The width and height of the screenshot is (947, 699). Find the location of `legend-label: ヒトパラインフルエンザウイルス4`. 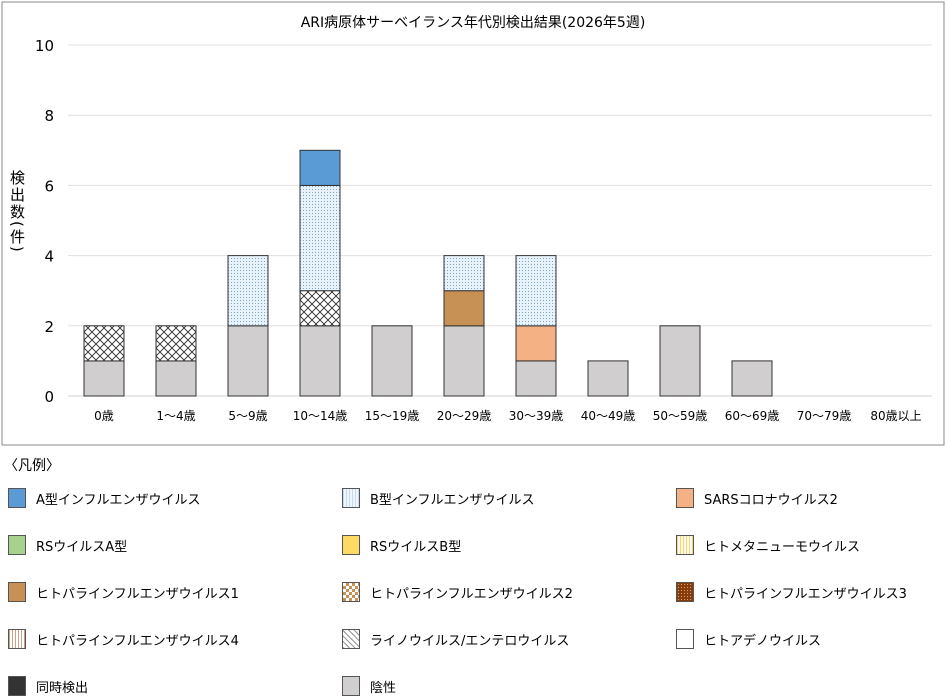

legend-label: ヒトパラインフルエンザウイルス4 is located at coordinates (137, 641).